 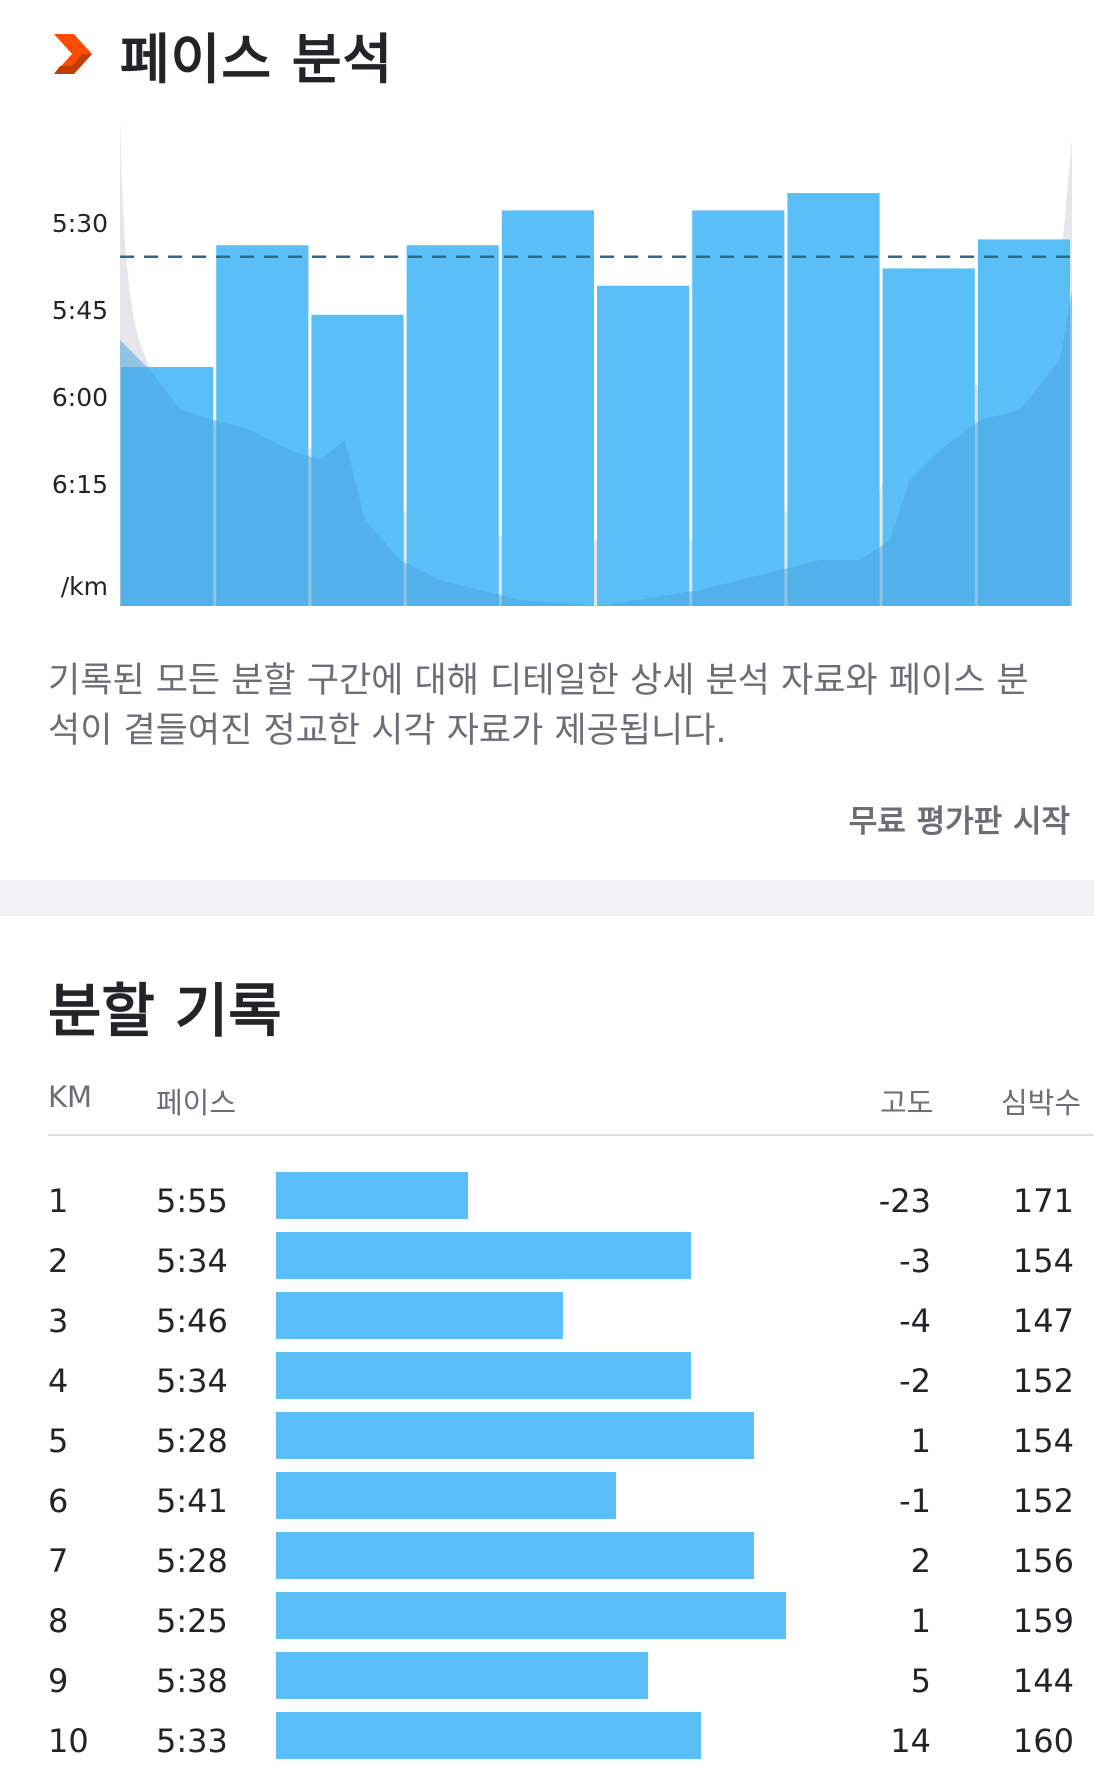 I want to click on splits-table-header: KM 페이스 고도 심박수, so click(x=571, y=1107).